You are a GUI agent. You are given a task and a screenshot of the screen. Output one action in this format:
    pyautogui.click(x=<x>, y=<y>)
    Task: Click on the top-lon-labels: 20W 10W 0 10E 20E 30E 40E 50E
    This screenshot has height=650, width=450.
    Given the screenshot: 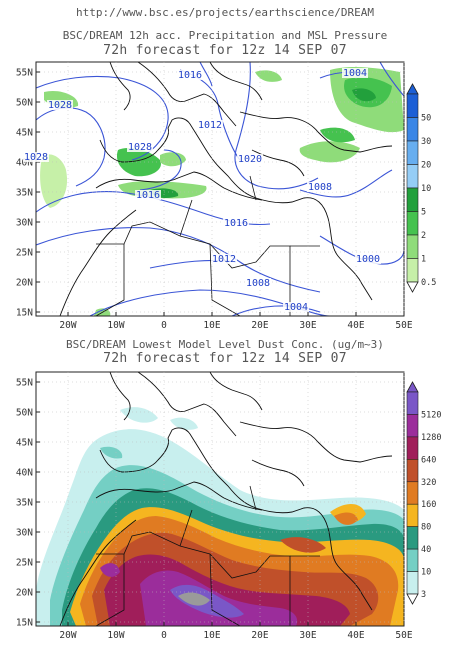 What is the action you would take?
    pyautogui.click(x=235, y=325)
    